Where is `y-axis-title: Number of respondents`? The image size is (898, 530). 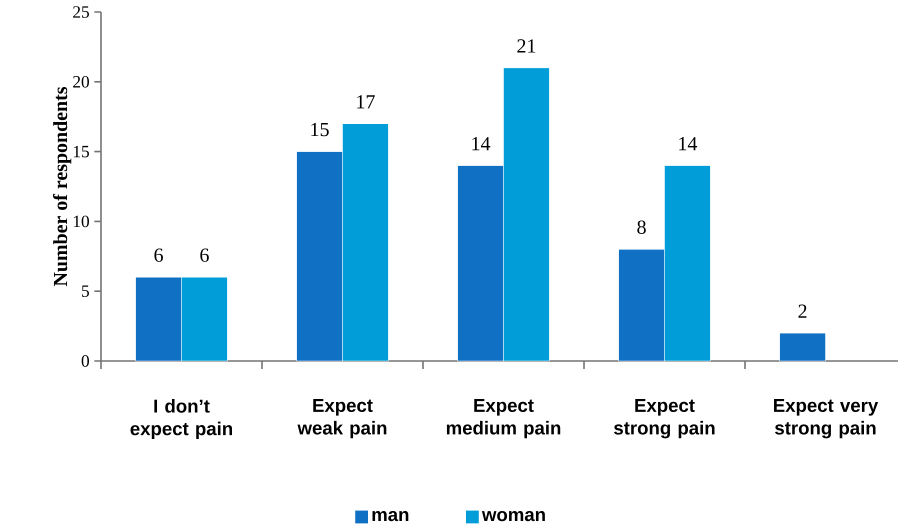
y-axis-title: Number of respondents is located at coordinates (62, 186).